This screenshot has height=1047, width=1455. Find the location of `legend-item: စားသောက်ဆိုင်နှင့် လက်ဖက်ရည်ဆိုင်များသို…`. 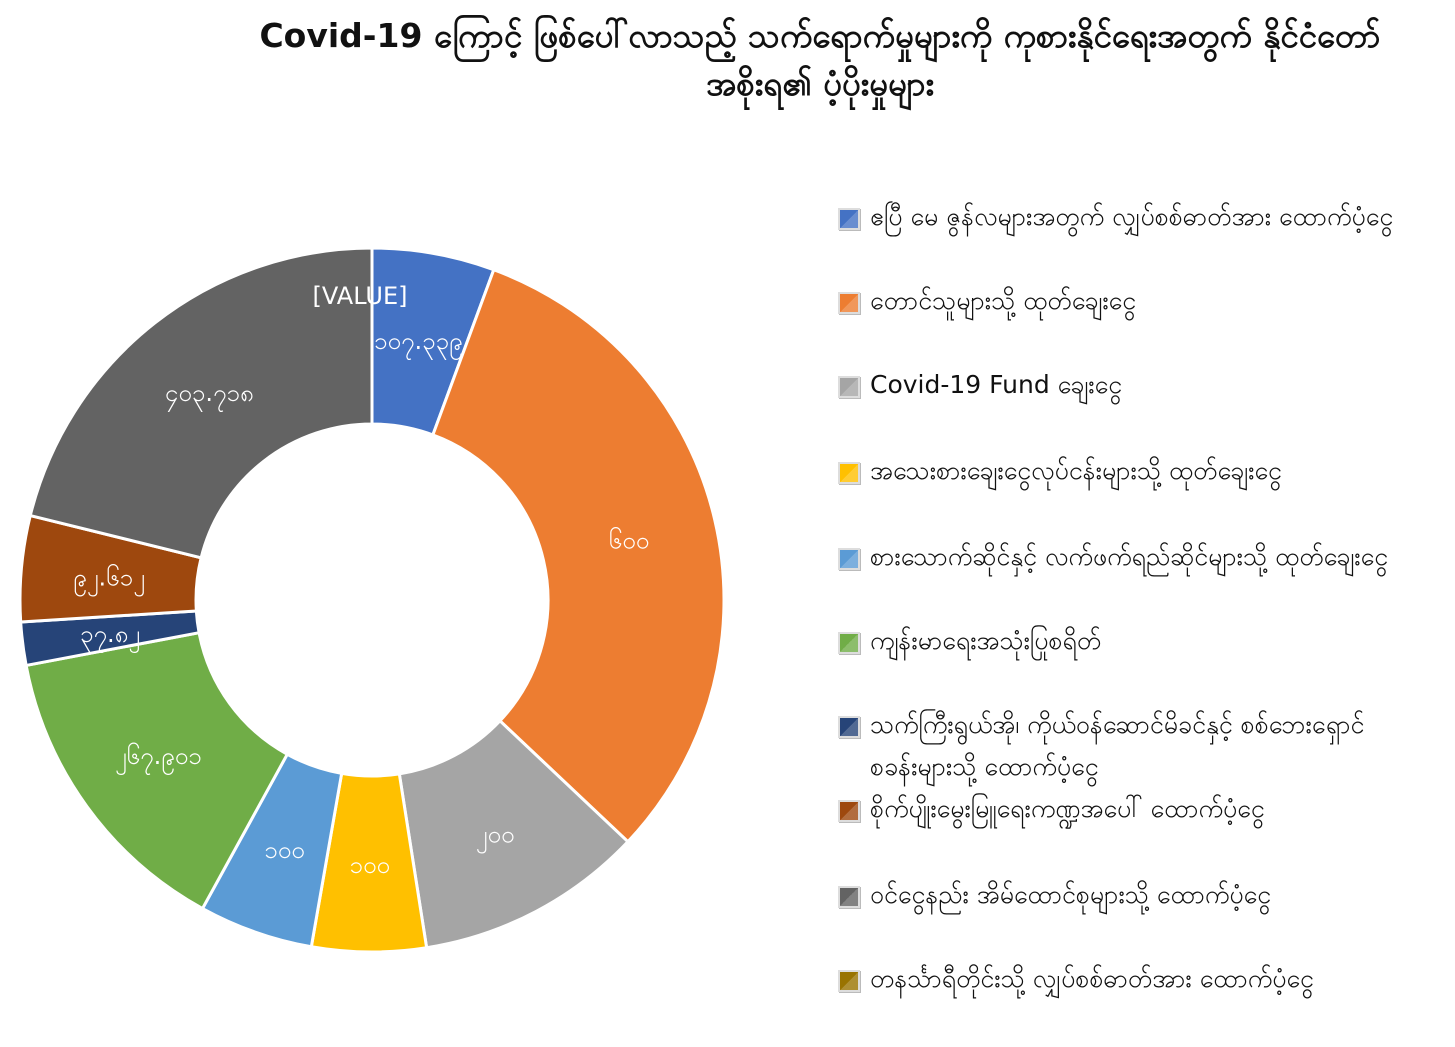

legend-item: စားသောက်ဆိုင်နှင့် လက်ဖက်ရည်ဆိုင်များသို… is located at coordinates (1119, 557).